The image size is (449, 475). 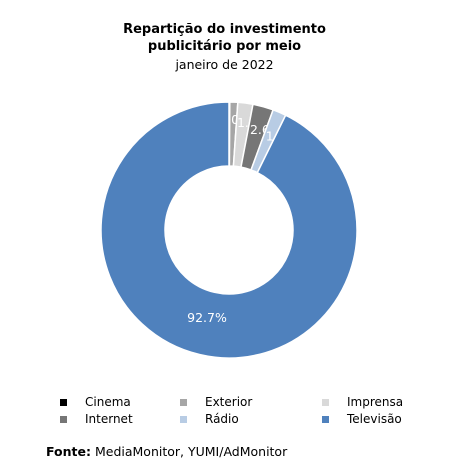 What do you see at coordinates (207, 317) in the screenshot?
I see `data-label-televisão: 92.7%` at bounding box center [207, 317].